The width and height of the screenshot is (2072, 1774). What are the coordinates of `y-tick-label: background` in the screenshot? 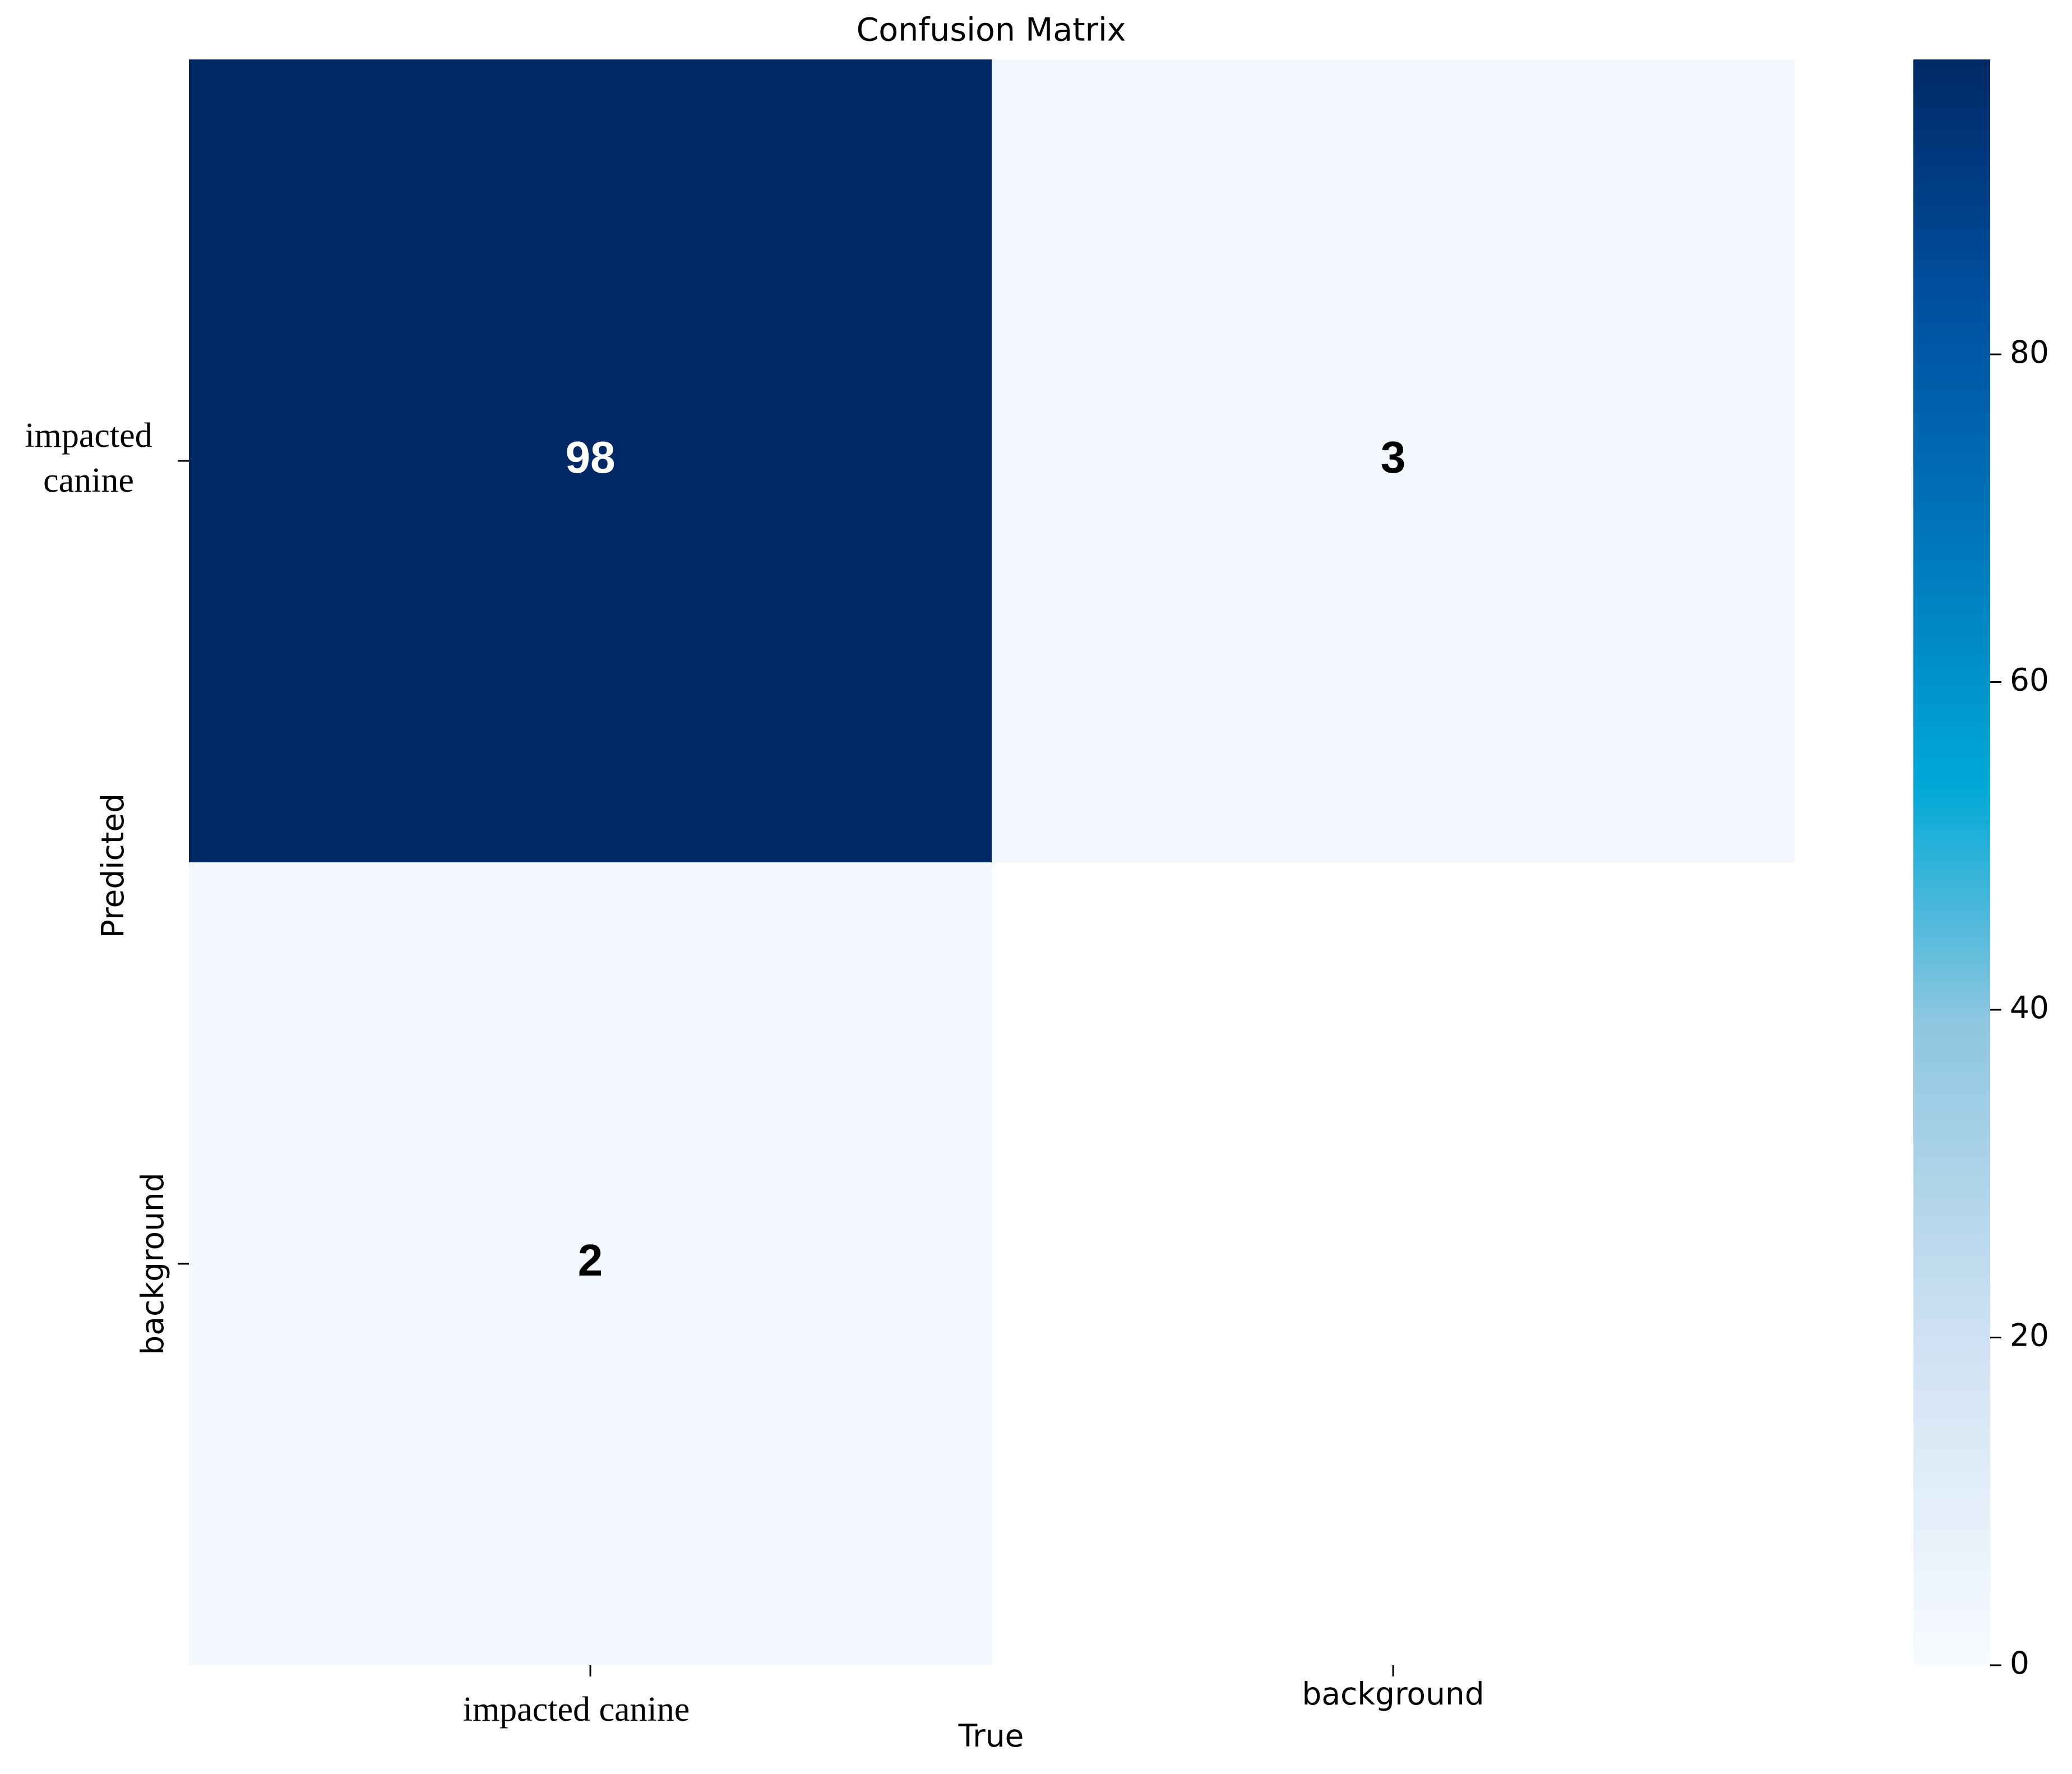 It's located at (152, 1264).